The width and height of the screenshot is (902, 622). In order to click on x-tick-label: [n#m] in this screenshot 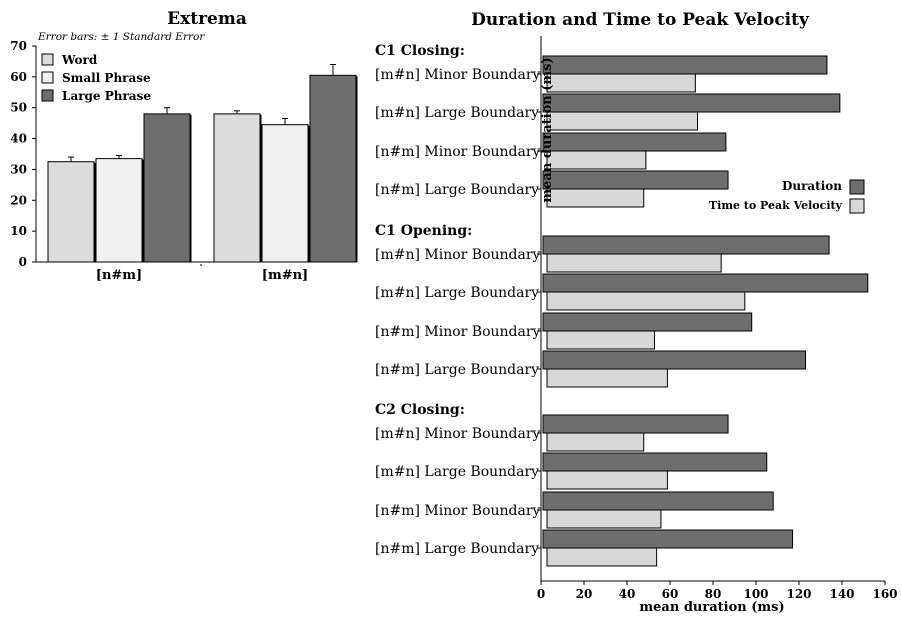, I will do `click(119, 275)`.